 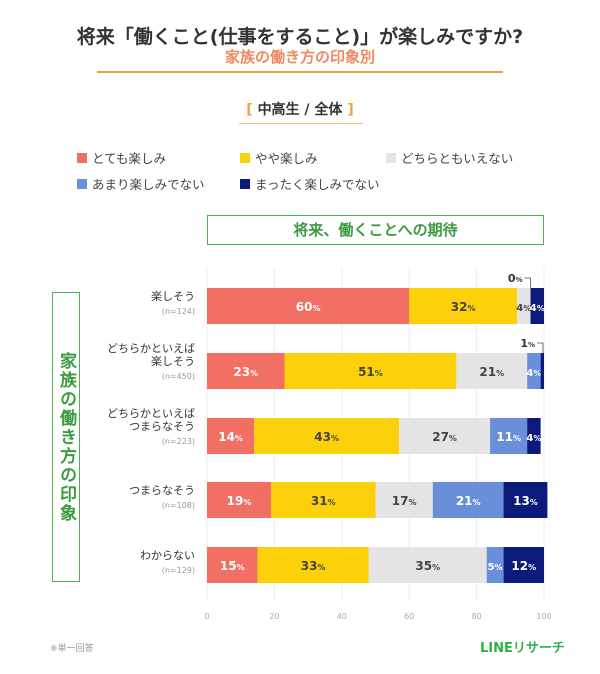 I want to click on legend-label: やや楽しみ, so click(x=286, y=158).